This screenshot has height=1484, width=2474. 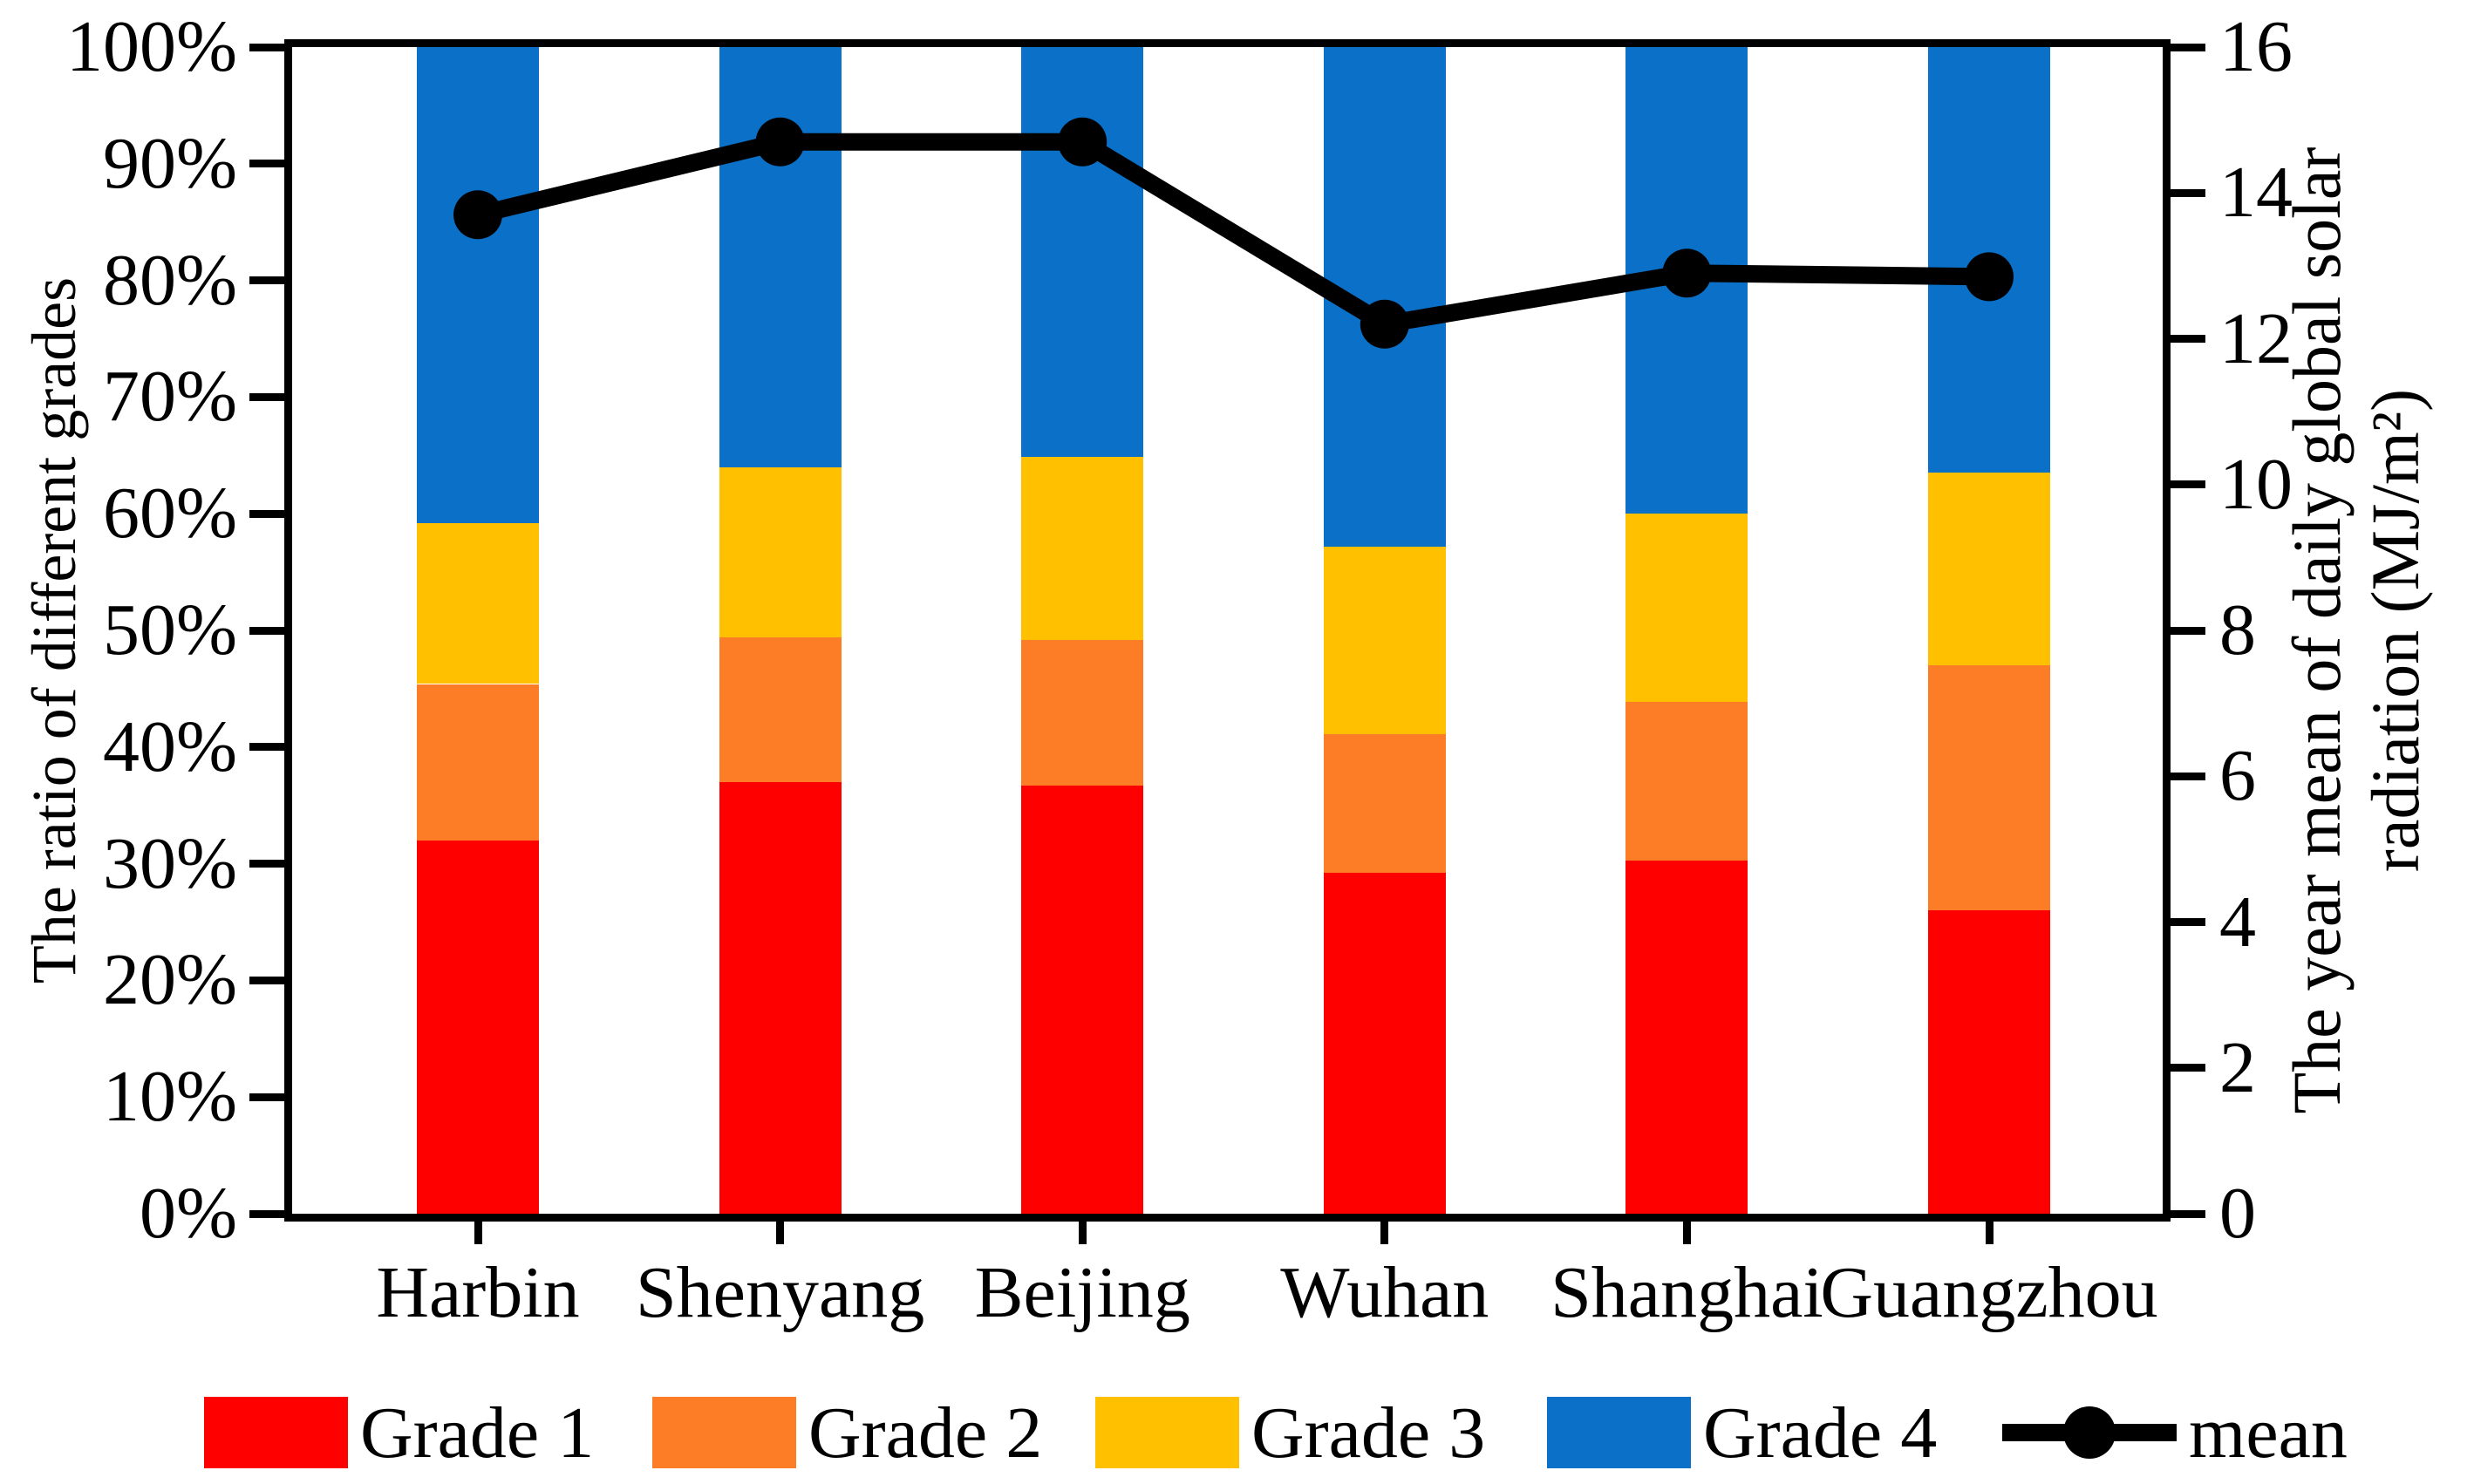 I want to click on right-axis-tick-label: 12, so click(x=2256, y=338).